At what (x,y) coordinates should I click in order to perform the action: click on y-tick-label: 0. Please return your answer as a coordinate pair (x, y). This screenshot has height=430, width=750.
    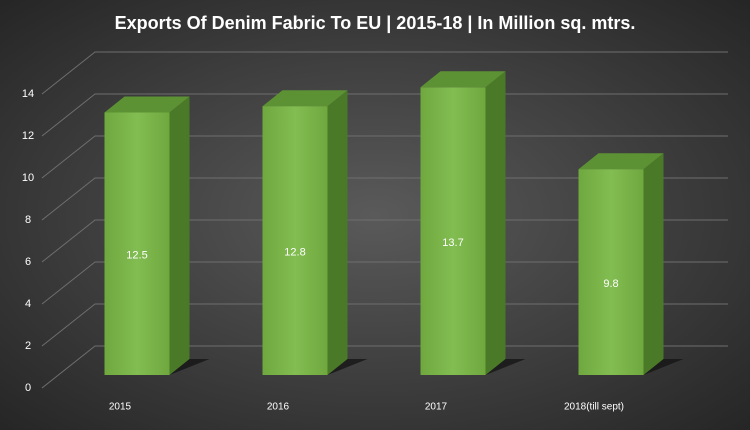
    Looking at the image, I should click on (28, 388).